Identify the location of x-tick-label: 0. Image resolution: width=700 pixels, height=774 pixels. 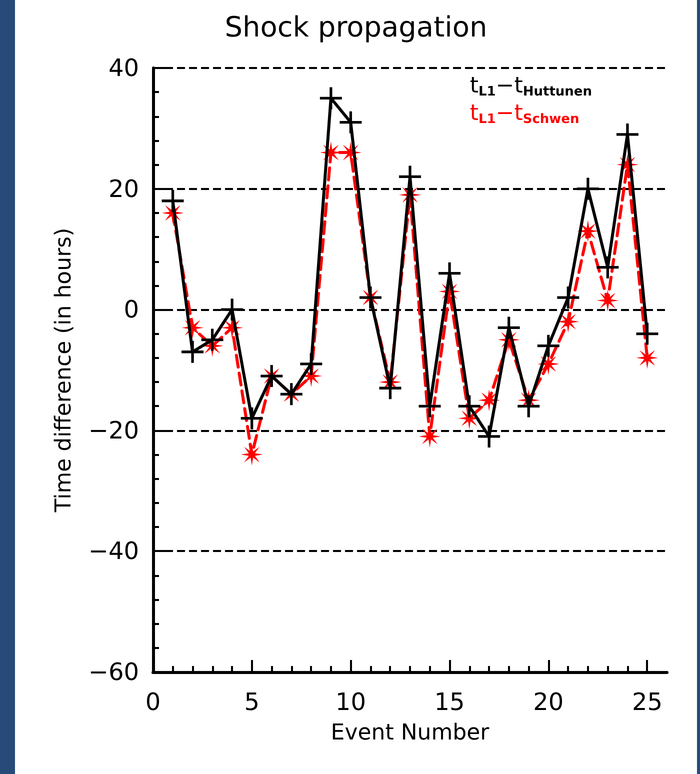
(153, 702).